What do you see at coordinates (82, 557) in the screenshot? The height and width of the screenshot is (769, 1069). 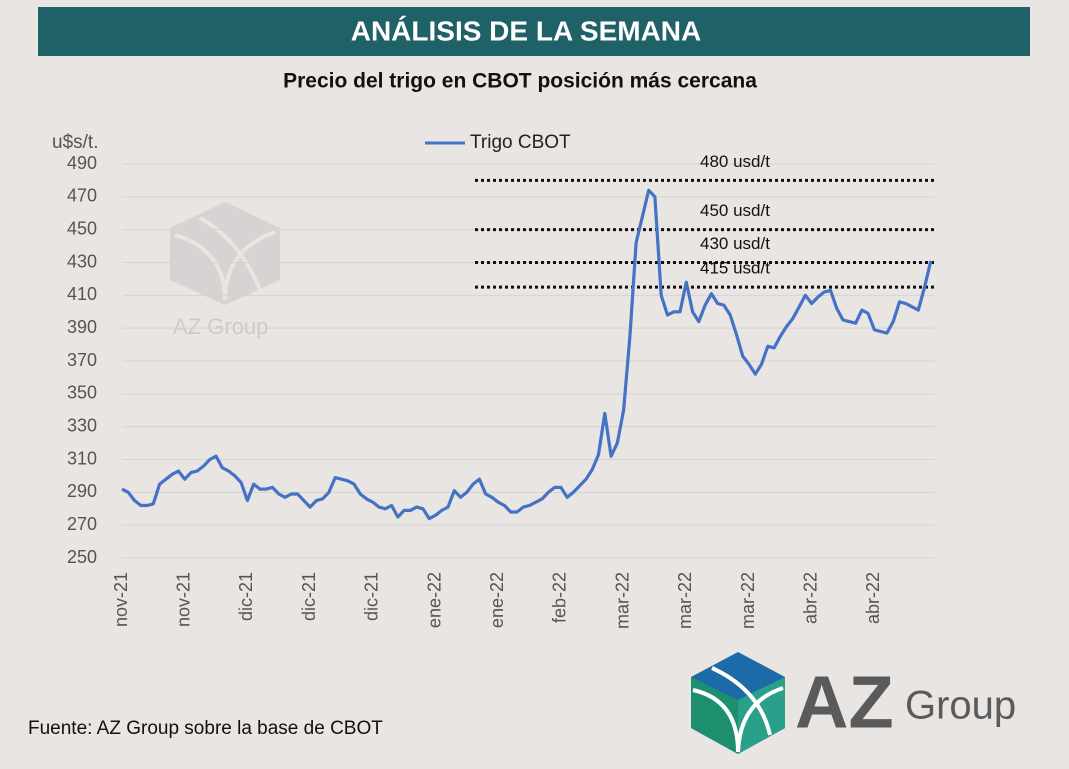 I see `y-tick-label: 250` at bounding box center [82, 557].